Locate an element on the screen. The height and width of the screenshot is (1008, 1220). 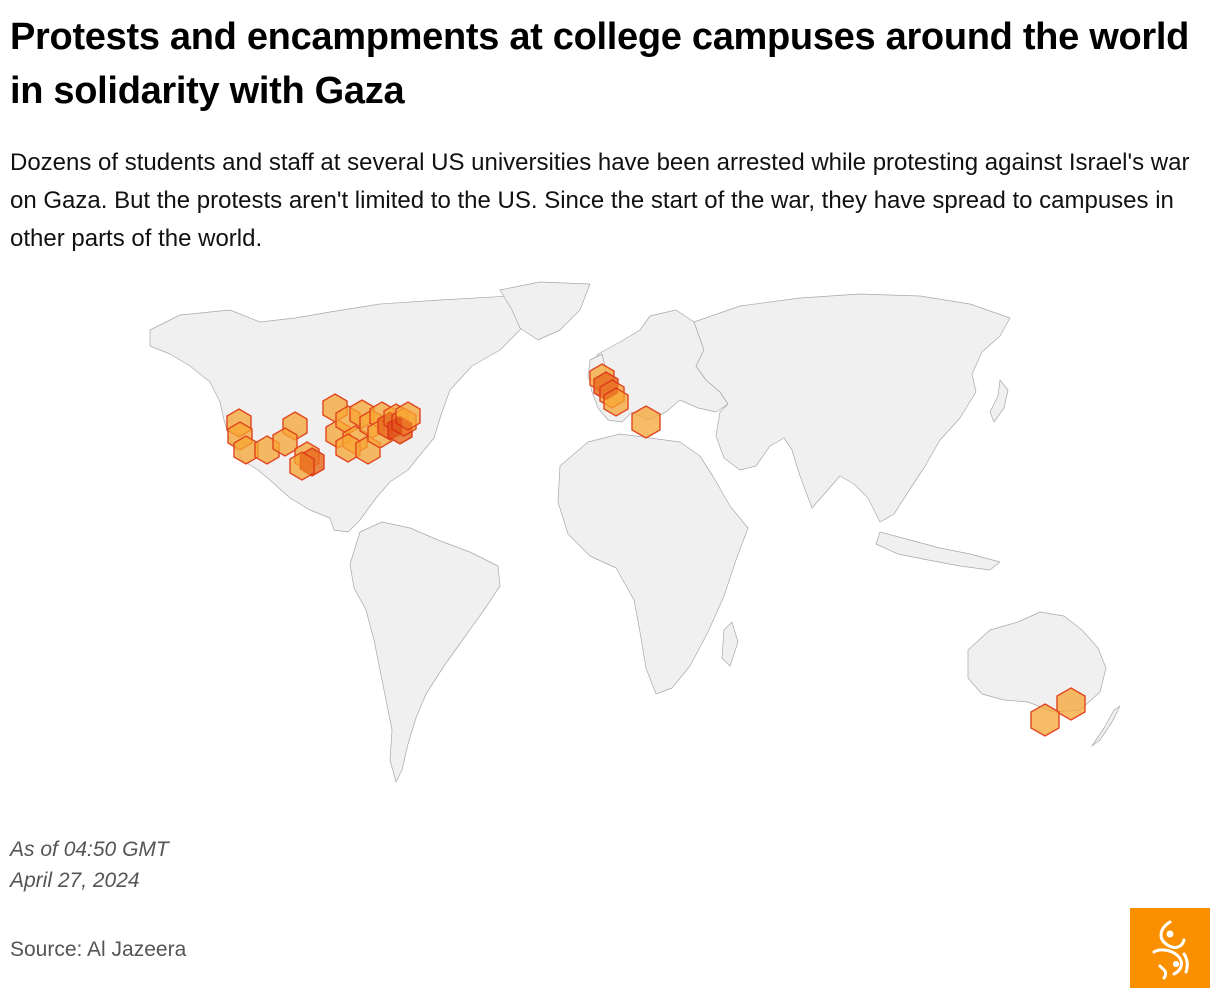
new-zealand is located at coordinates (1105, 726).